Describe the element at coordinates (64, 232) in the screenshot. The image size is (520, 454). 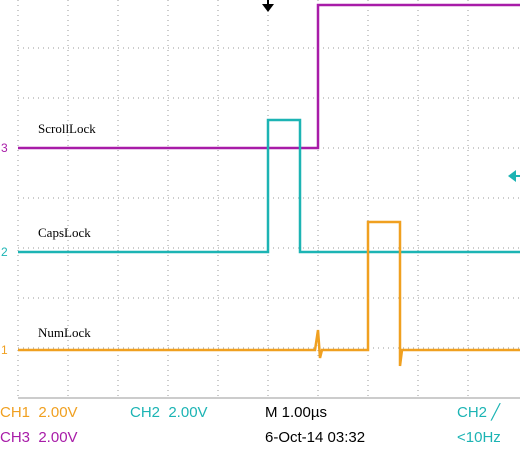
I see `trace-label: CapsLock` at that location.